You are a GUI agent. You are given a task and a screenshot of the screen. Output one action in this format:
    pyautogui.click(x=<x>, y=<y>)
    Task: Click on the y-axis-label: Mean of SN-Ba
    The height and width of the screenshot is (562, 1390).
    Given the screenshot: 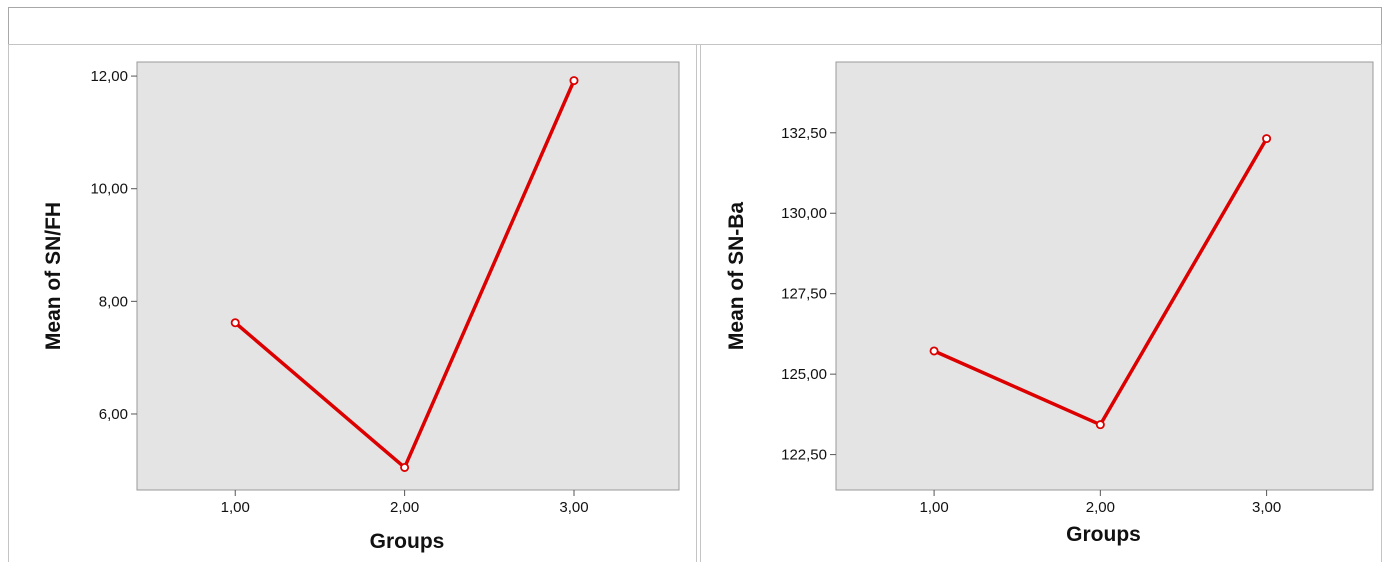 What is the action you would take?
    pyautogui.click(x=736, y=276)
    